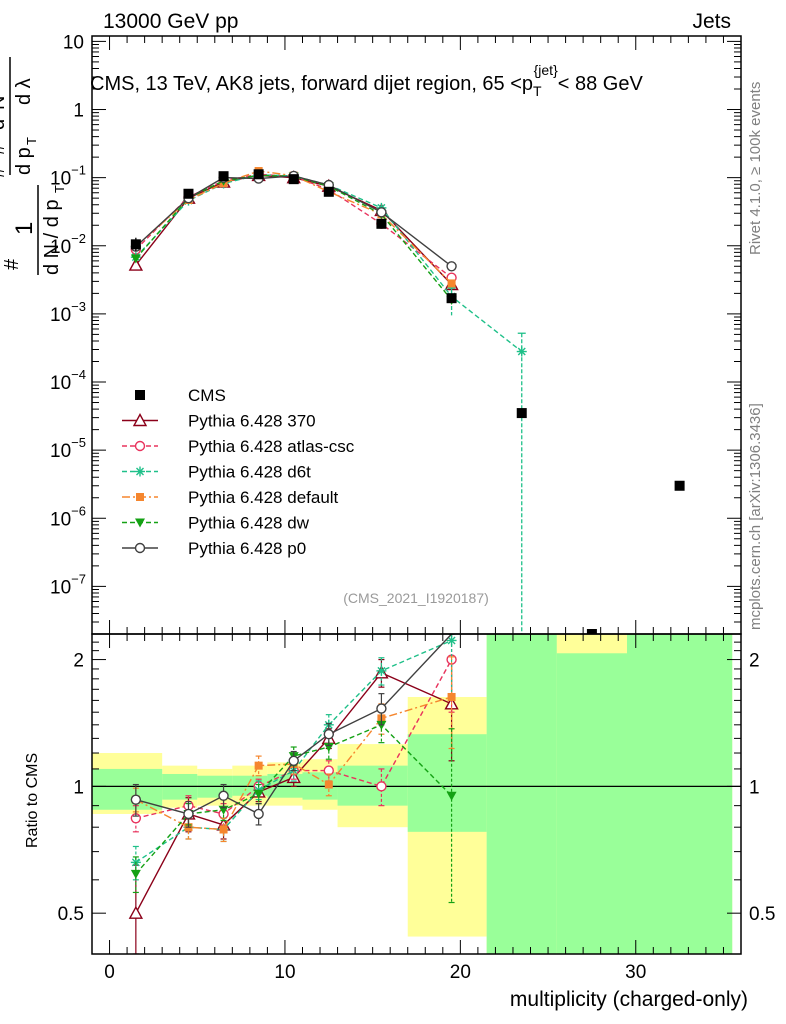 The image size is (786, 1024). Describe the element at coordinates (754, 787) in the screenshot. I see `ratio-y-tick-label-right: 1` at that location.